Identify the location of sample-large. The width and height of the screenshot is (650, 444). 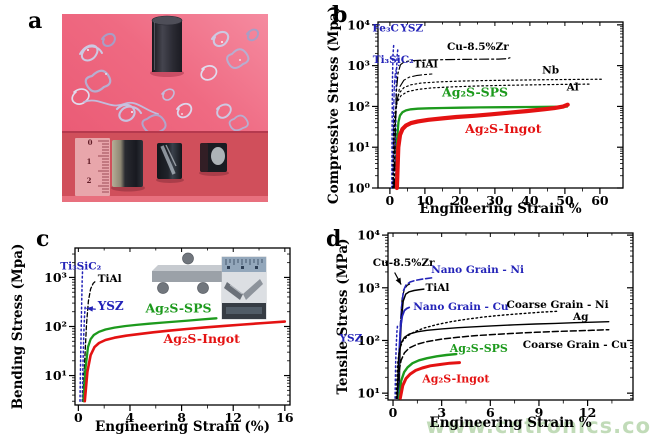
(128, 166).